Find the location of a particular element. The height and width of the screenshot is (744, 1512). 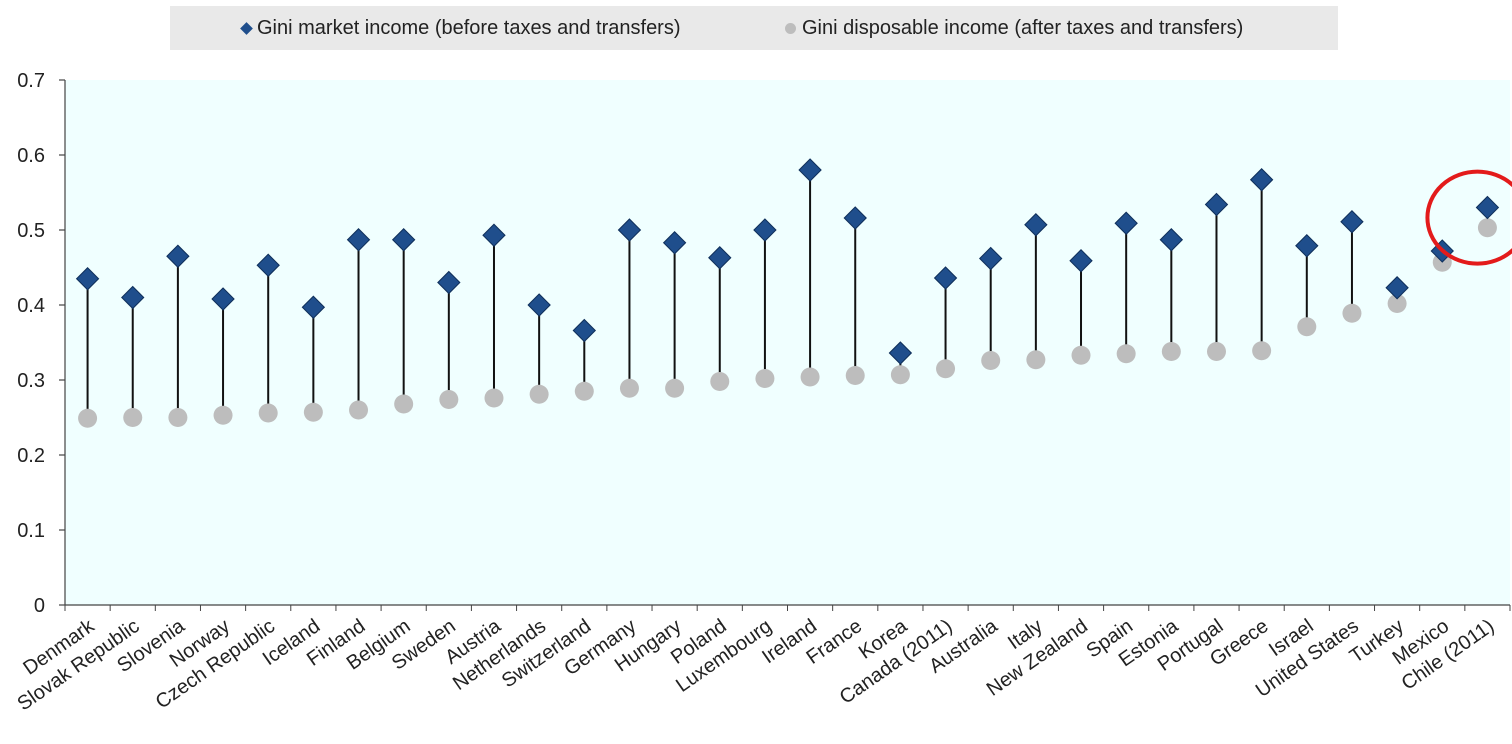

y-tick-label: 0.6 is located at coordinates (31, 156).